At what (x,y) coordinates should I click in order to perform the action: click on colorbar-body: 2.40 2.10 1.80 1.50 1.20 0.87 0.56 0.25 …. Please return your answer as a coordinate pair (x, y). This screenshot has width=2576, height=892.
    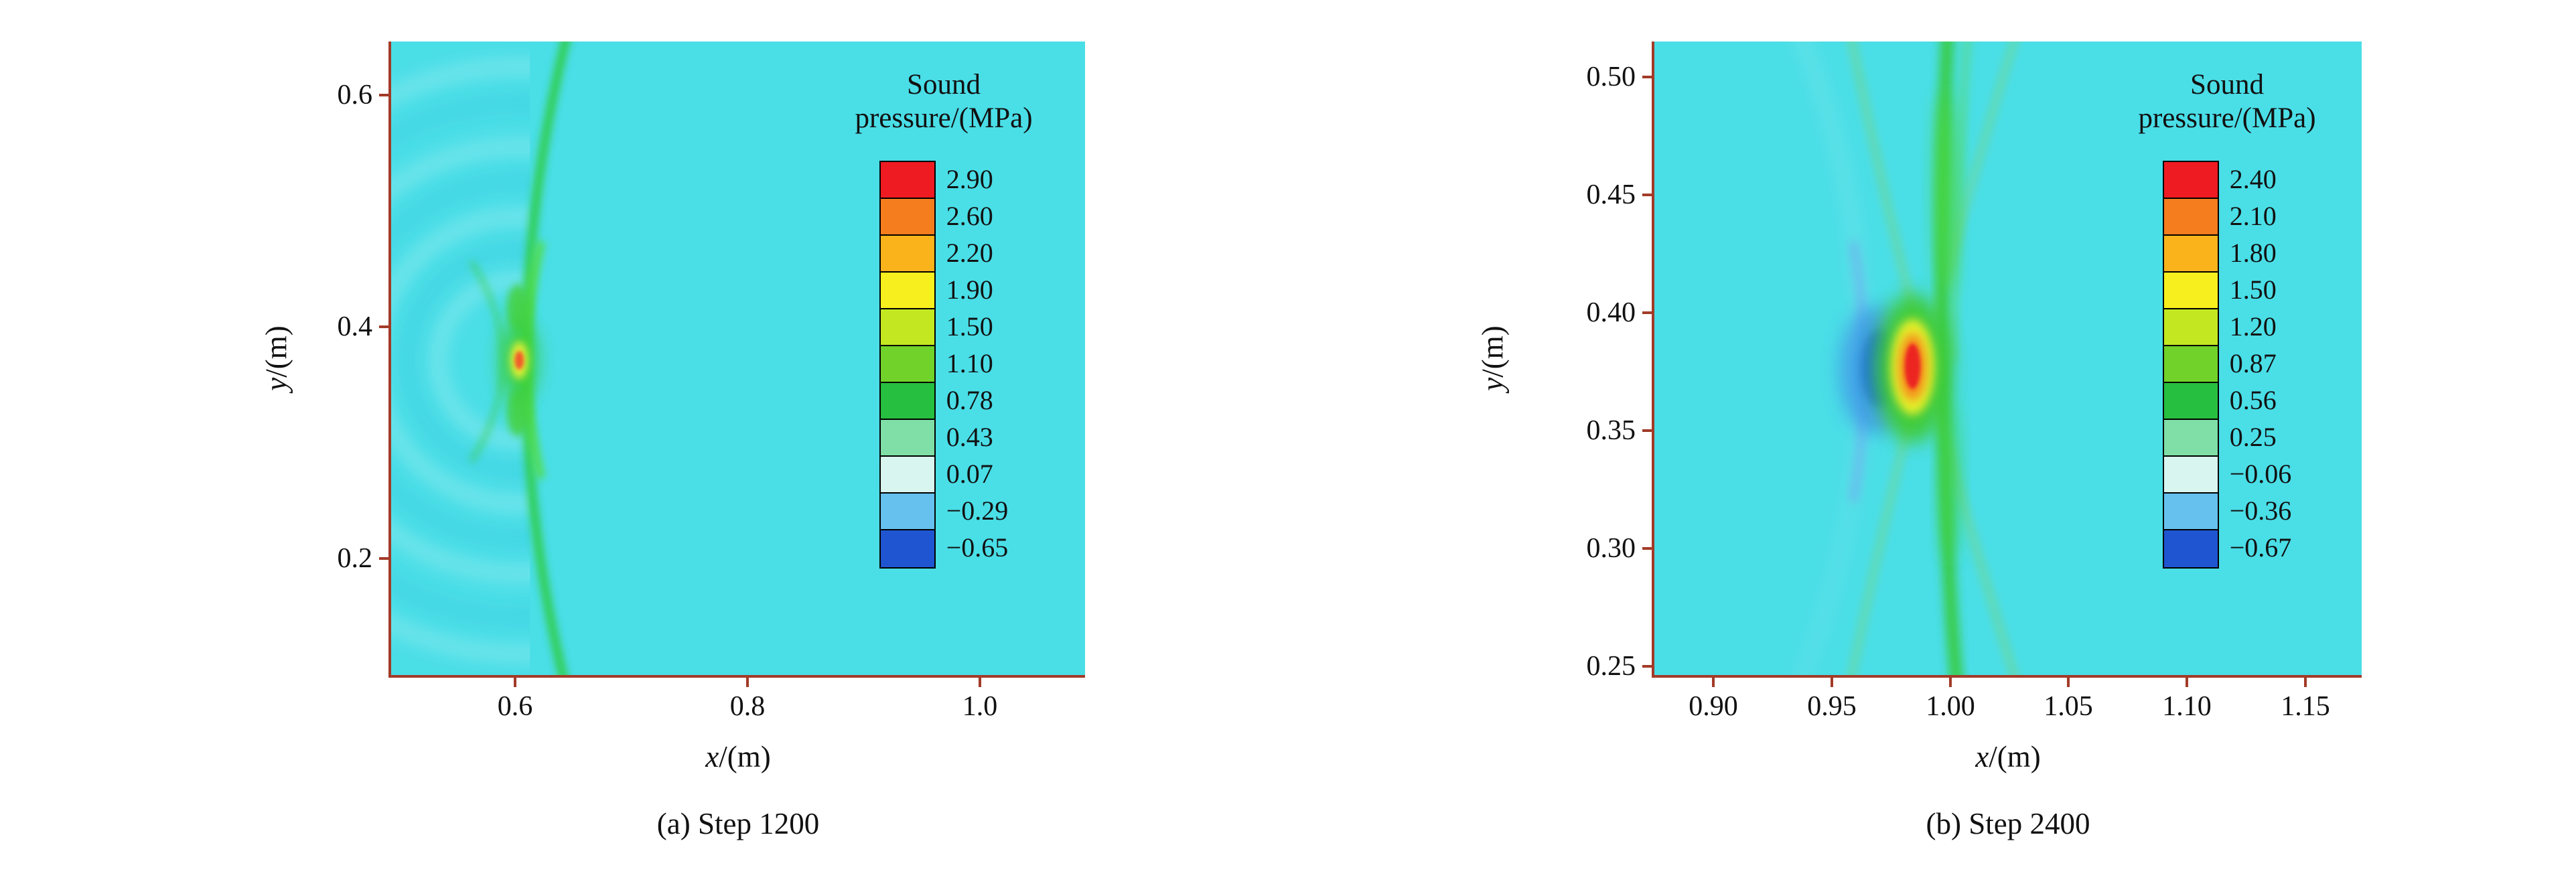
    Looking at the image, I should click on (2227, 364).